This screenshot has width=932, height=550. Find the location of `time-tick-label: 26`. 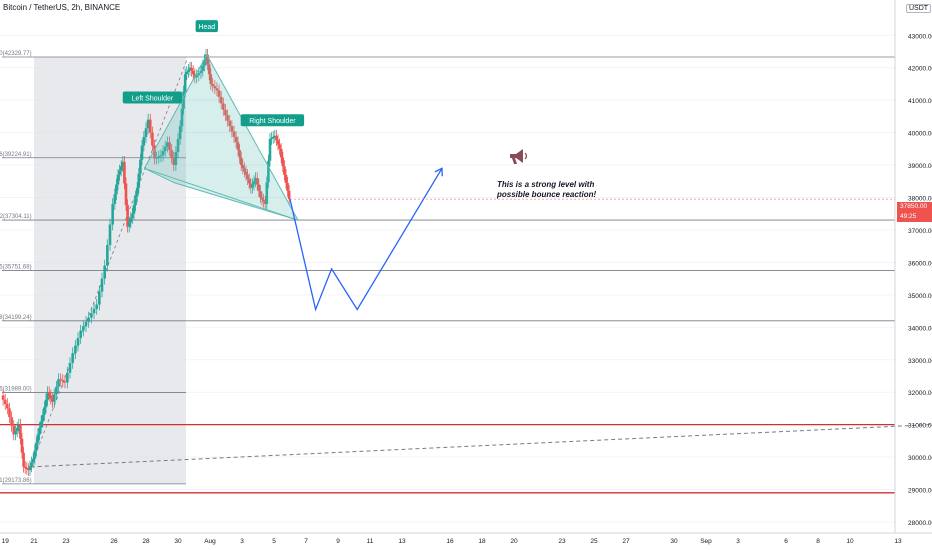

time-tick-label: 26 is located at coordinates (114, 541).